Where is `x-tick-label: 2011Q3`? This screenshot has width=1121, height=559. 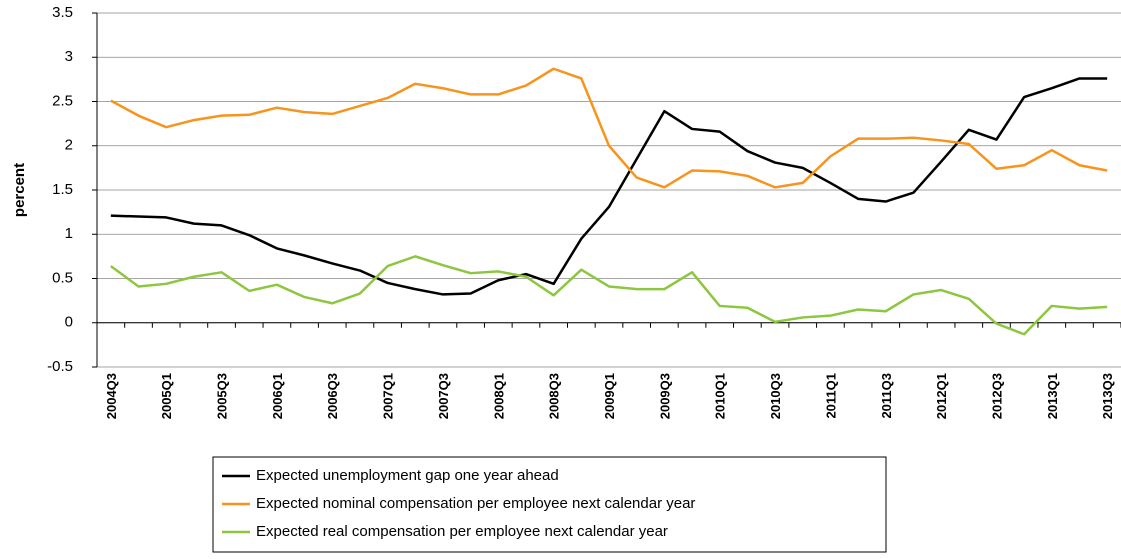 x-tick-label: 2011Q3 is located at coordinates (886, 396).